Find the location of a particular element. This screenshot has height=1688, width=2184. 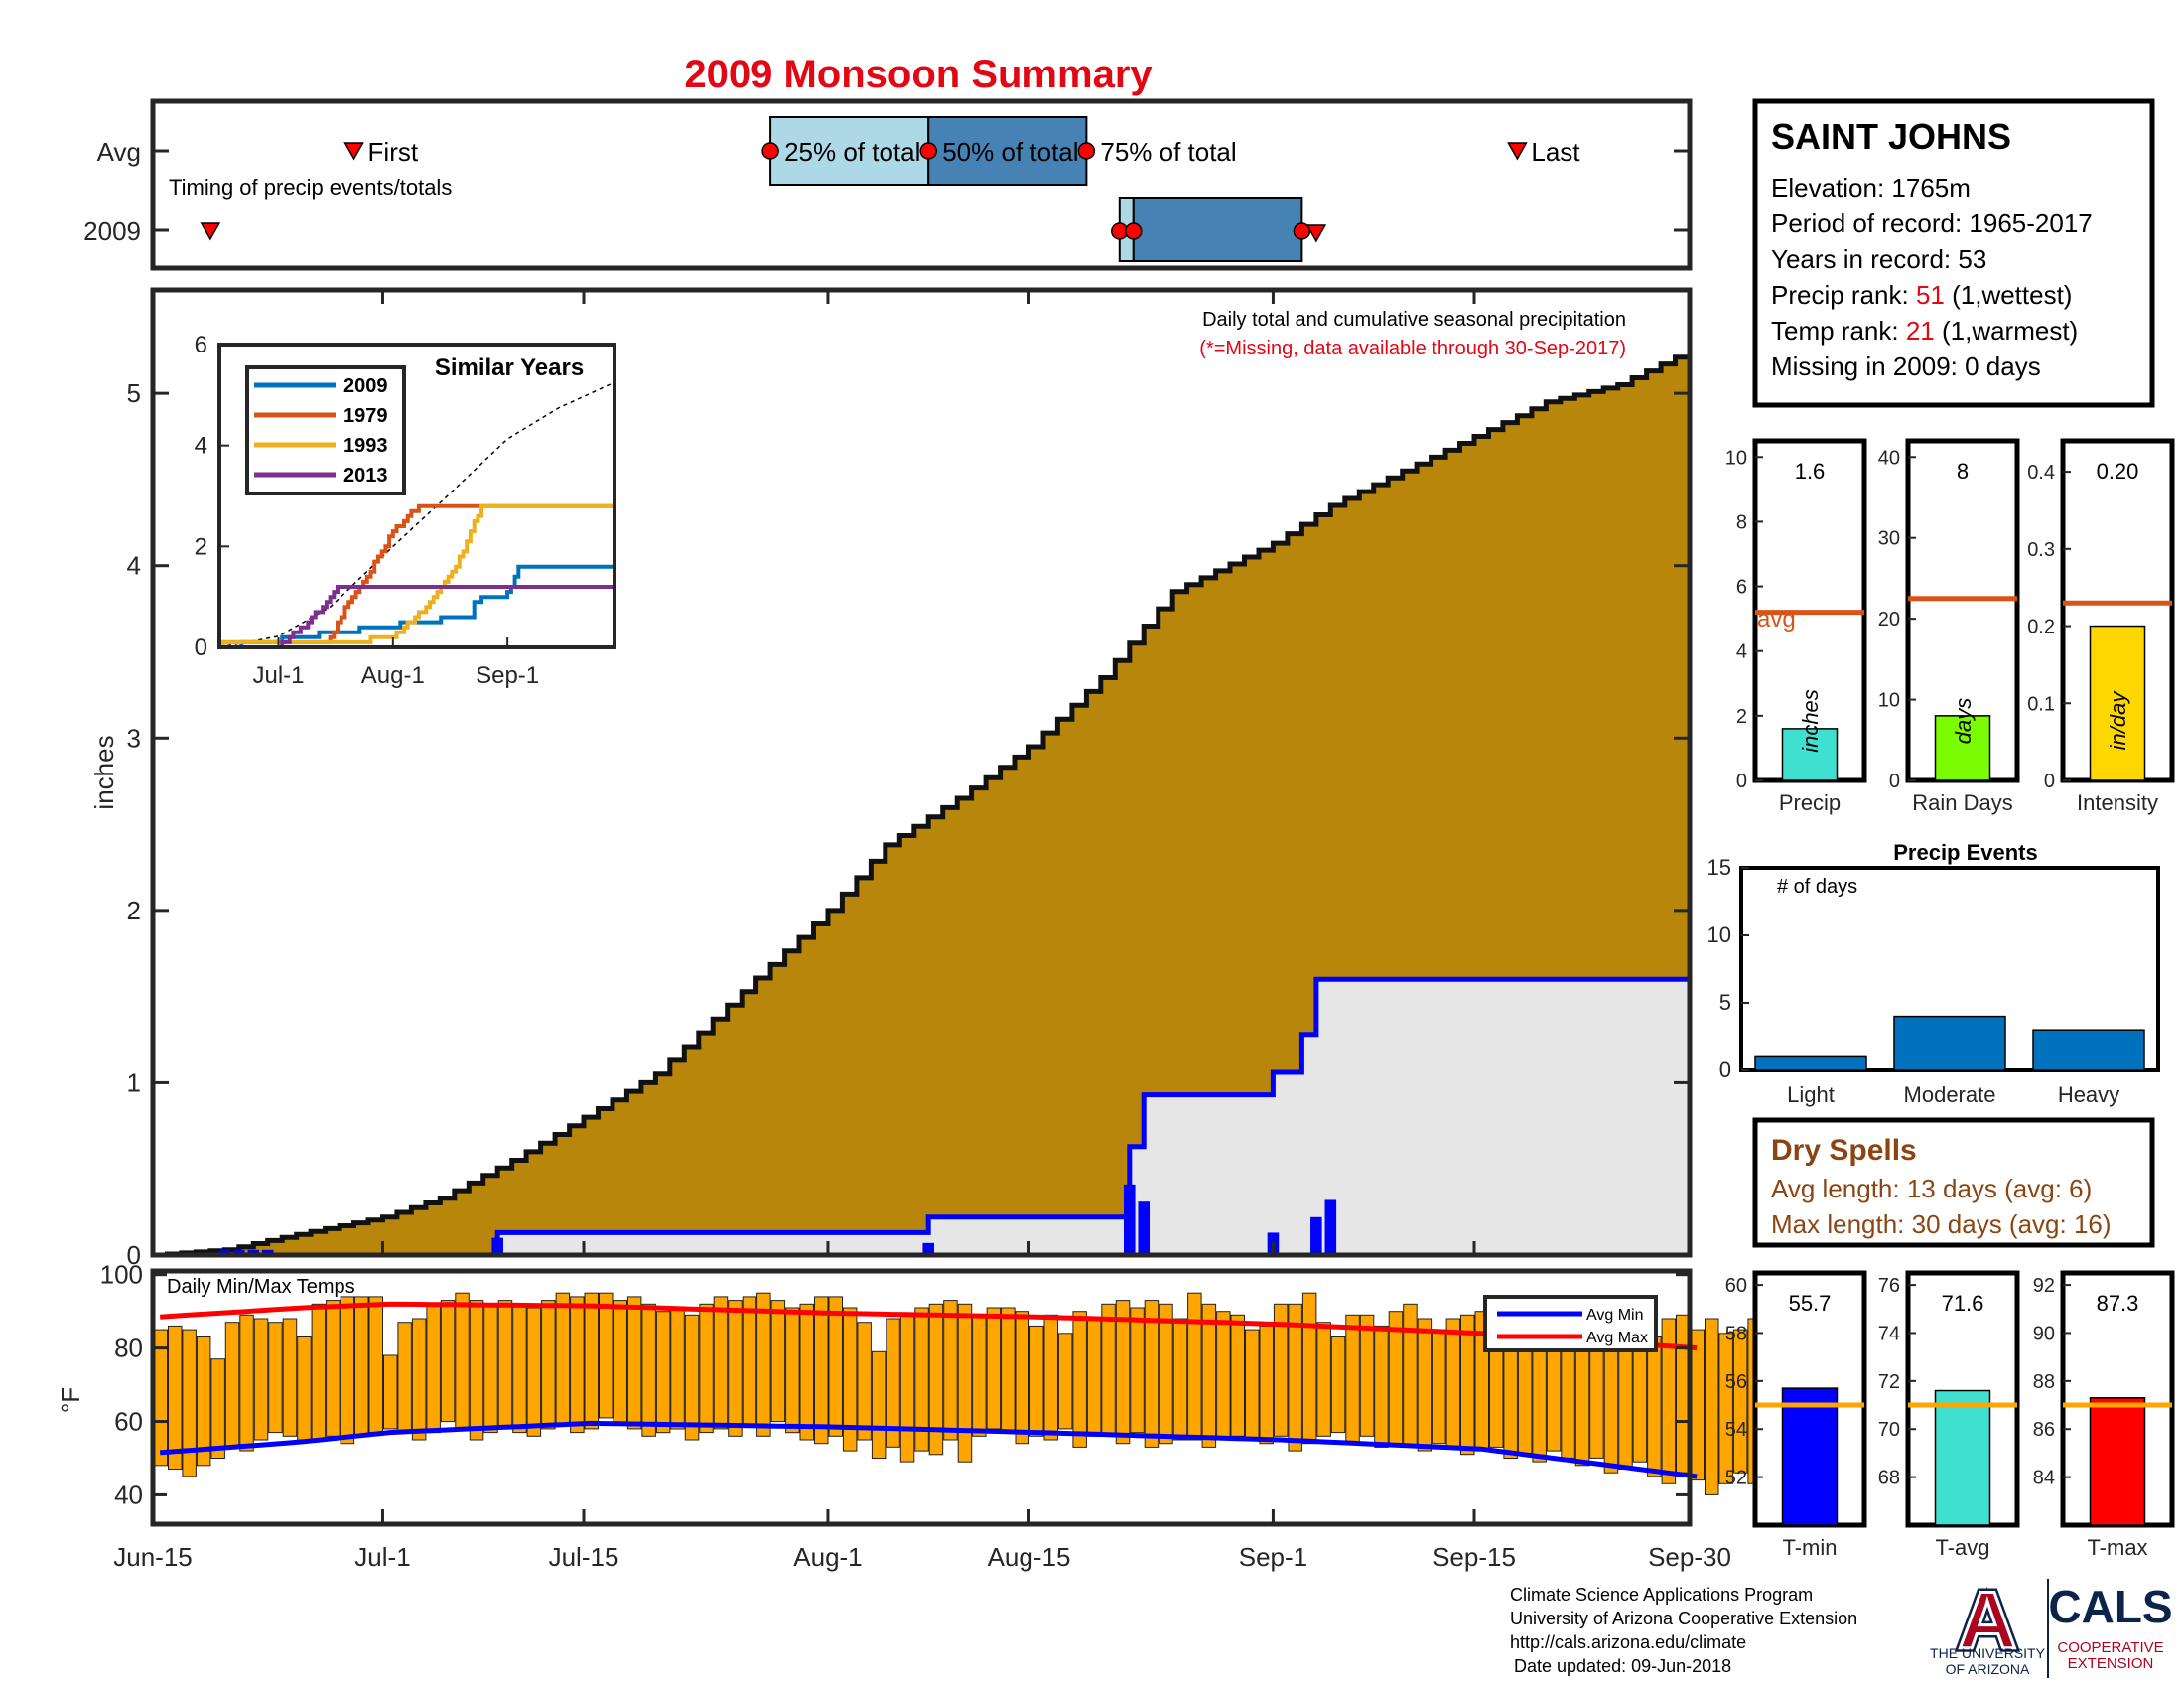

inset-x-tick-label: Sep-1 is located at coordinates (507, 675).